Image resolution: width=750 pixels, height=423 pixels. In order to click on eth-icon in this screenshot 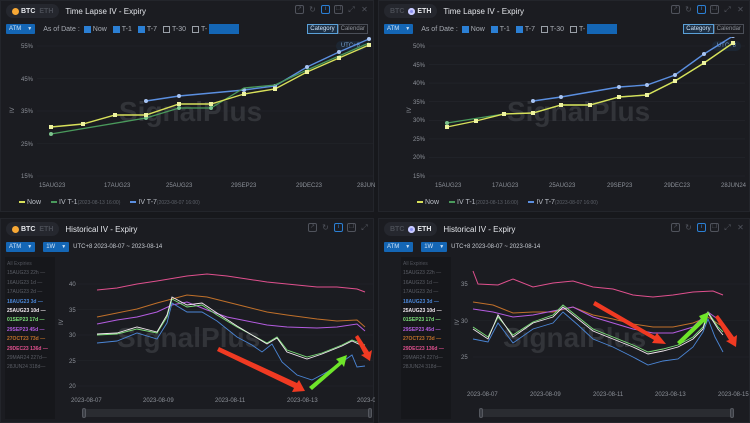, I will do `click(412, 229)`.